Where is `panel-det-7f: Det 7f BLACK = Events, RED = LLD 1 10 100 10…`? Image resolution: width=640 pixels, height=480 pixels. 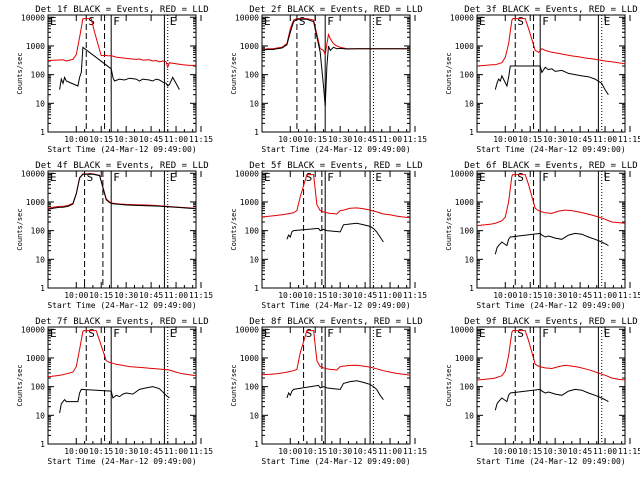 panel-det-7f: Det 7f BLACK = Events, RED = LLD 1 10 100 10… is located at coordinates (114, 391).